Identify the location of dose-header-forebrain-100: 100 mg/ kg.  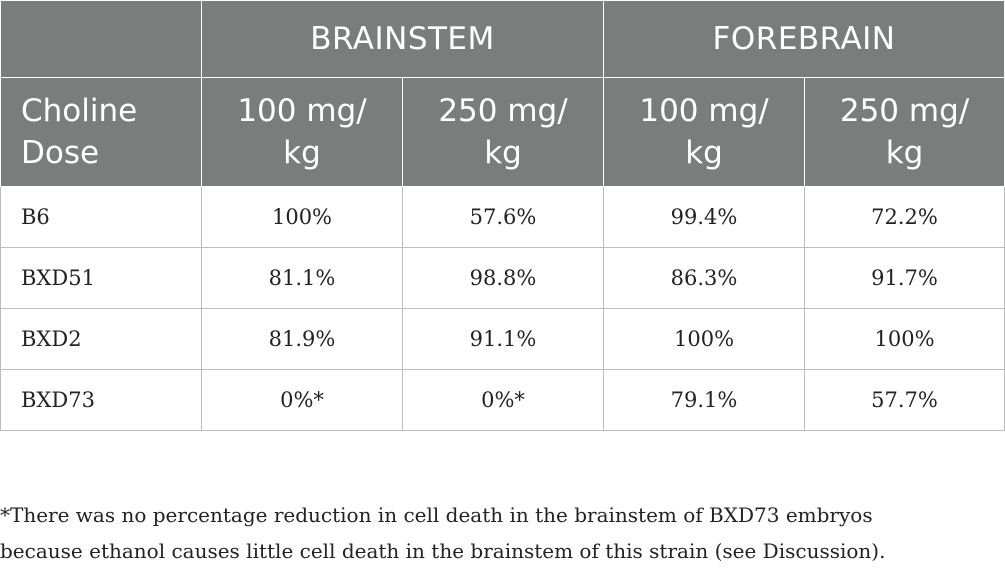
(704, 132).